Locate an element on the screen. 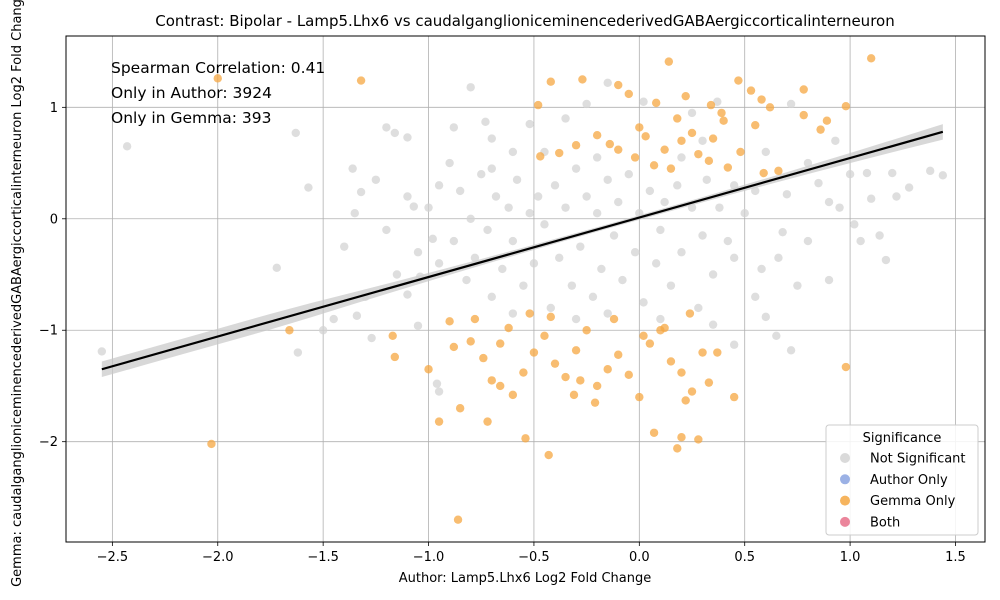 Image resolution: width=1000 pixels, height=600 pixels. y-tick-label: −2 is located at coordinates (48, 442).